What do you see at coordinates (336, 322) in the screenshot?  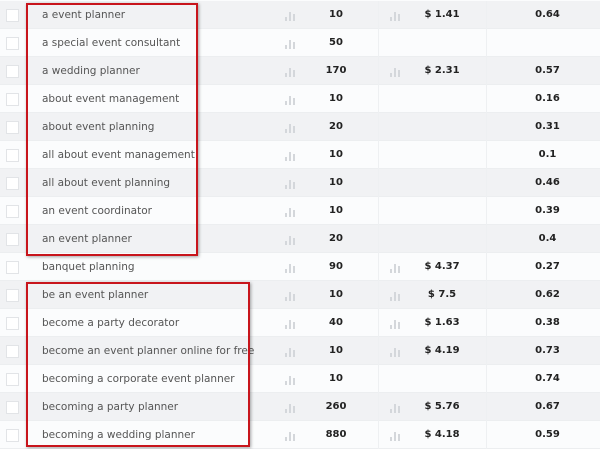 I see `search-volume: 40` at bounding box center [336, 322].